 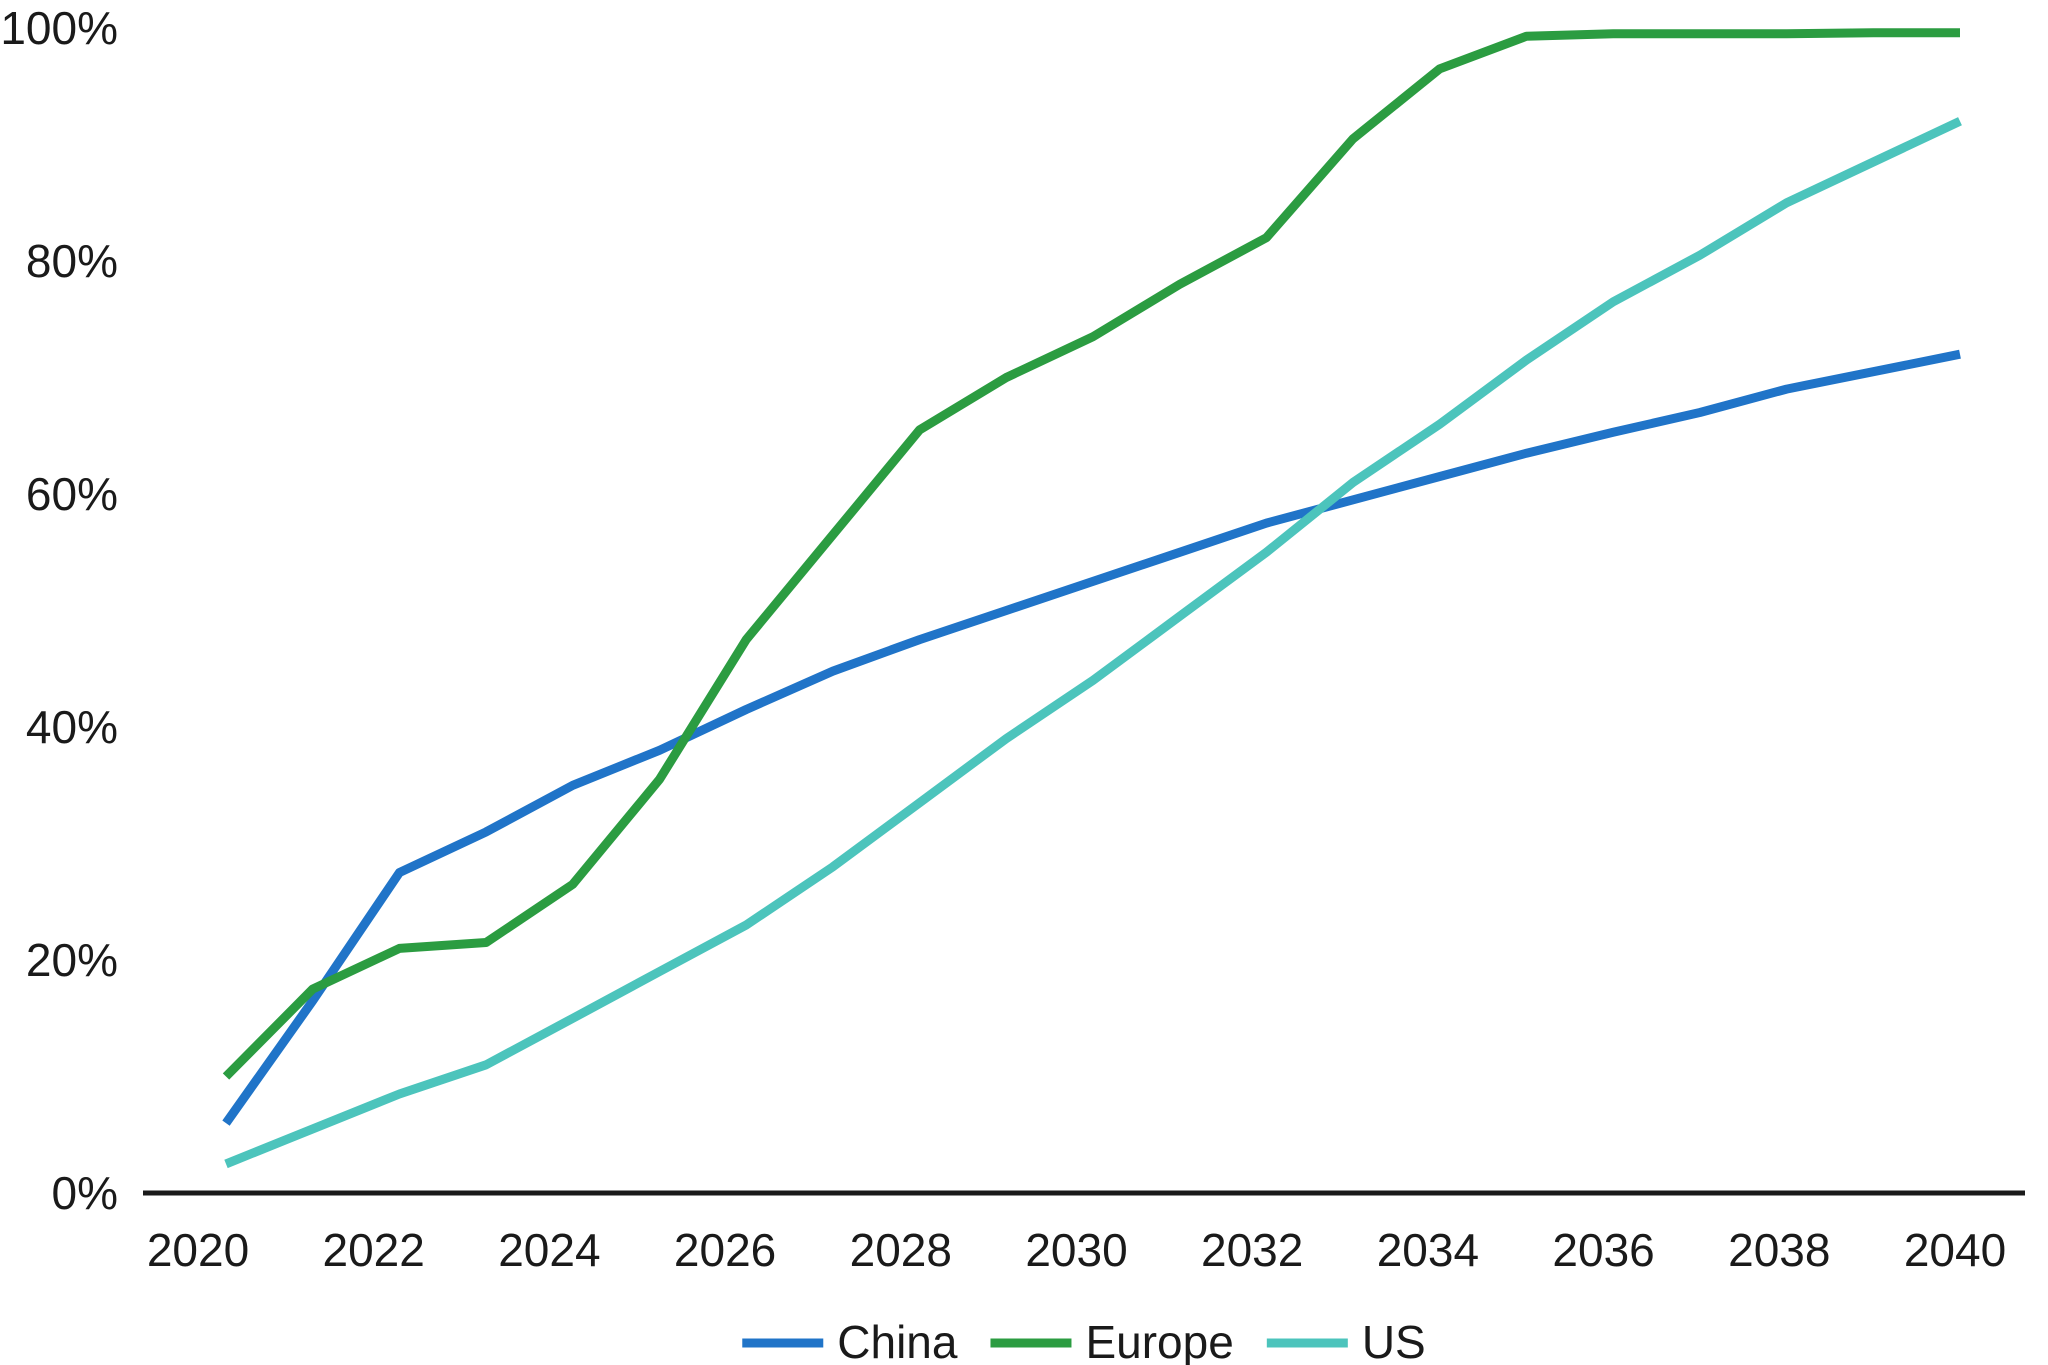 What do you see at coordinates (1603, 1250) in the screenshot?
I see `x-tick-label: 2036` at bounding box center [1603, 1250].